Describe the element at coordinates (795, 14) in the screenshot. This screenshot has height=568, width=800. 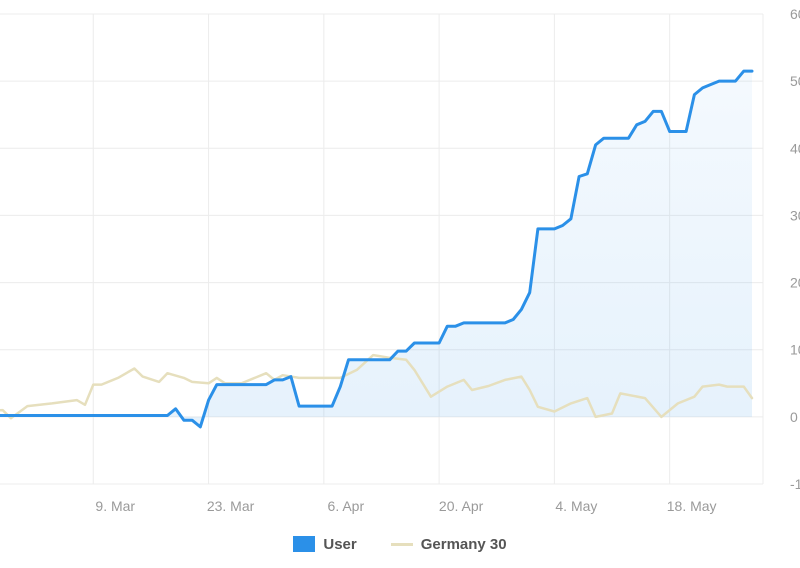
I see `y-tick-label: 60` at that location.